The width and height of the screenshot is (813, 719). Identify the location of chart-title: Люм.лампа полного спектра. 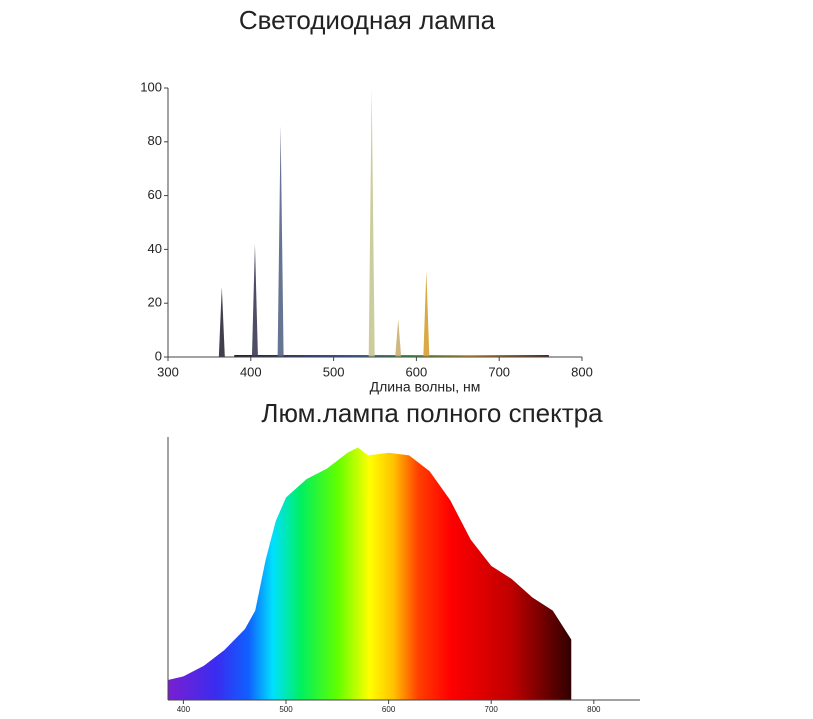
(432, 413).